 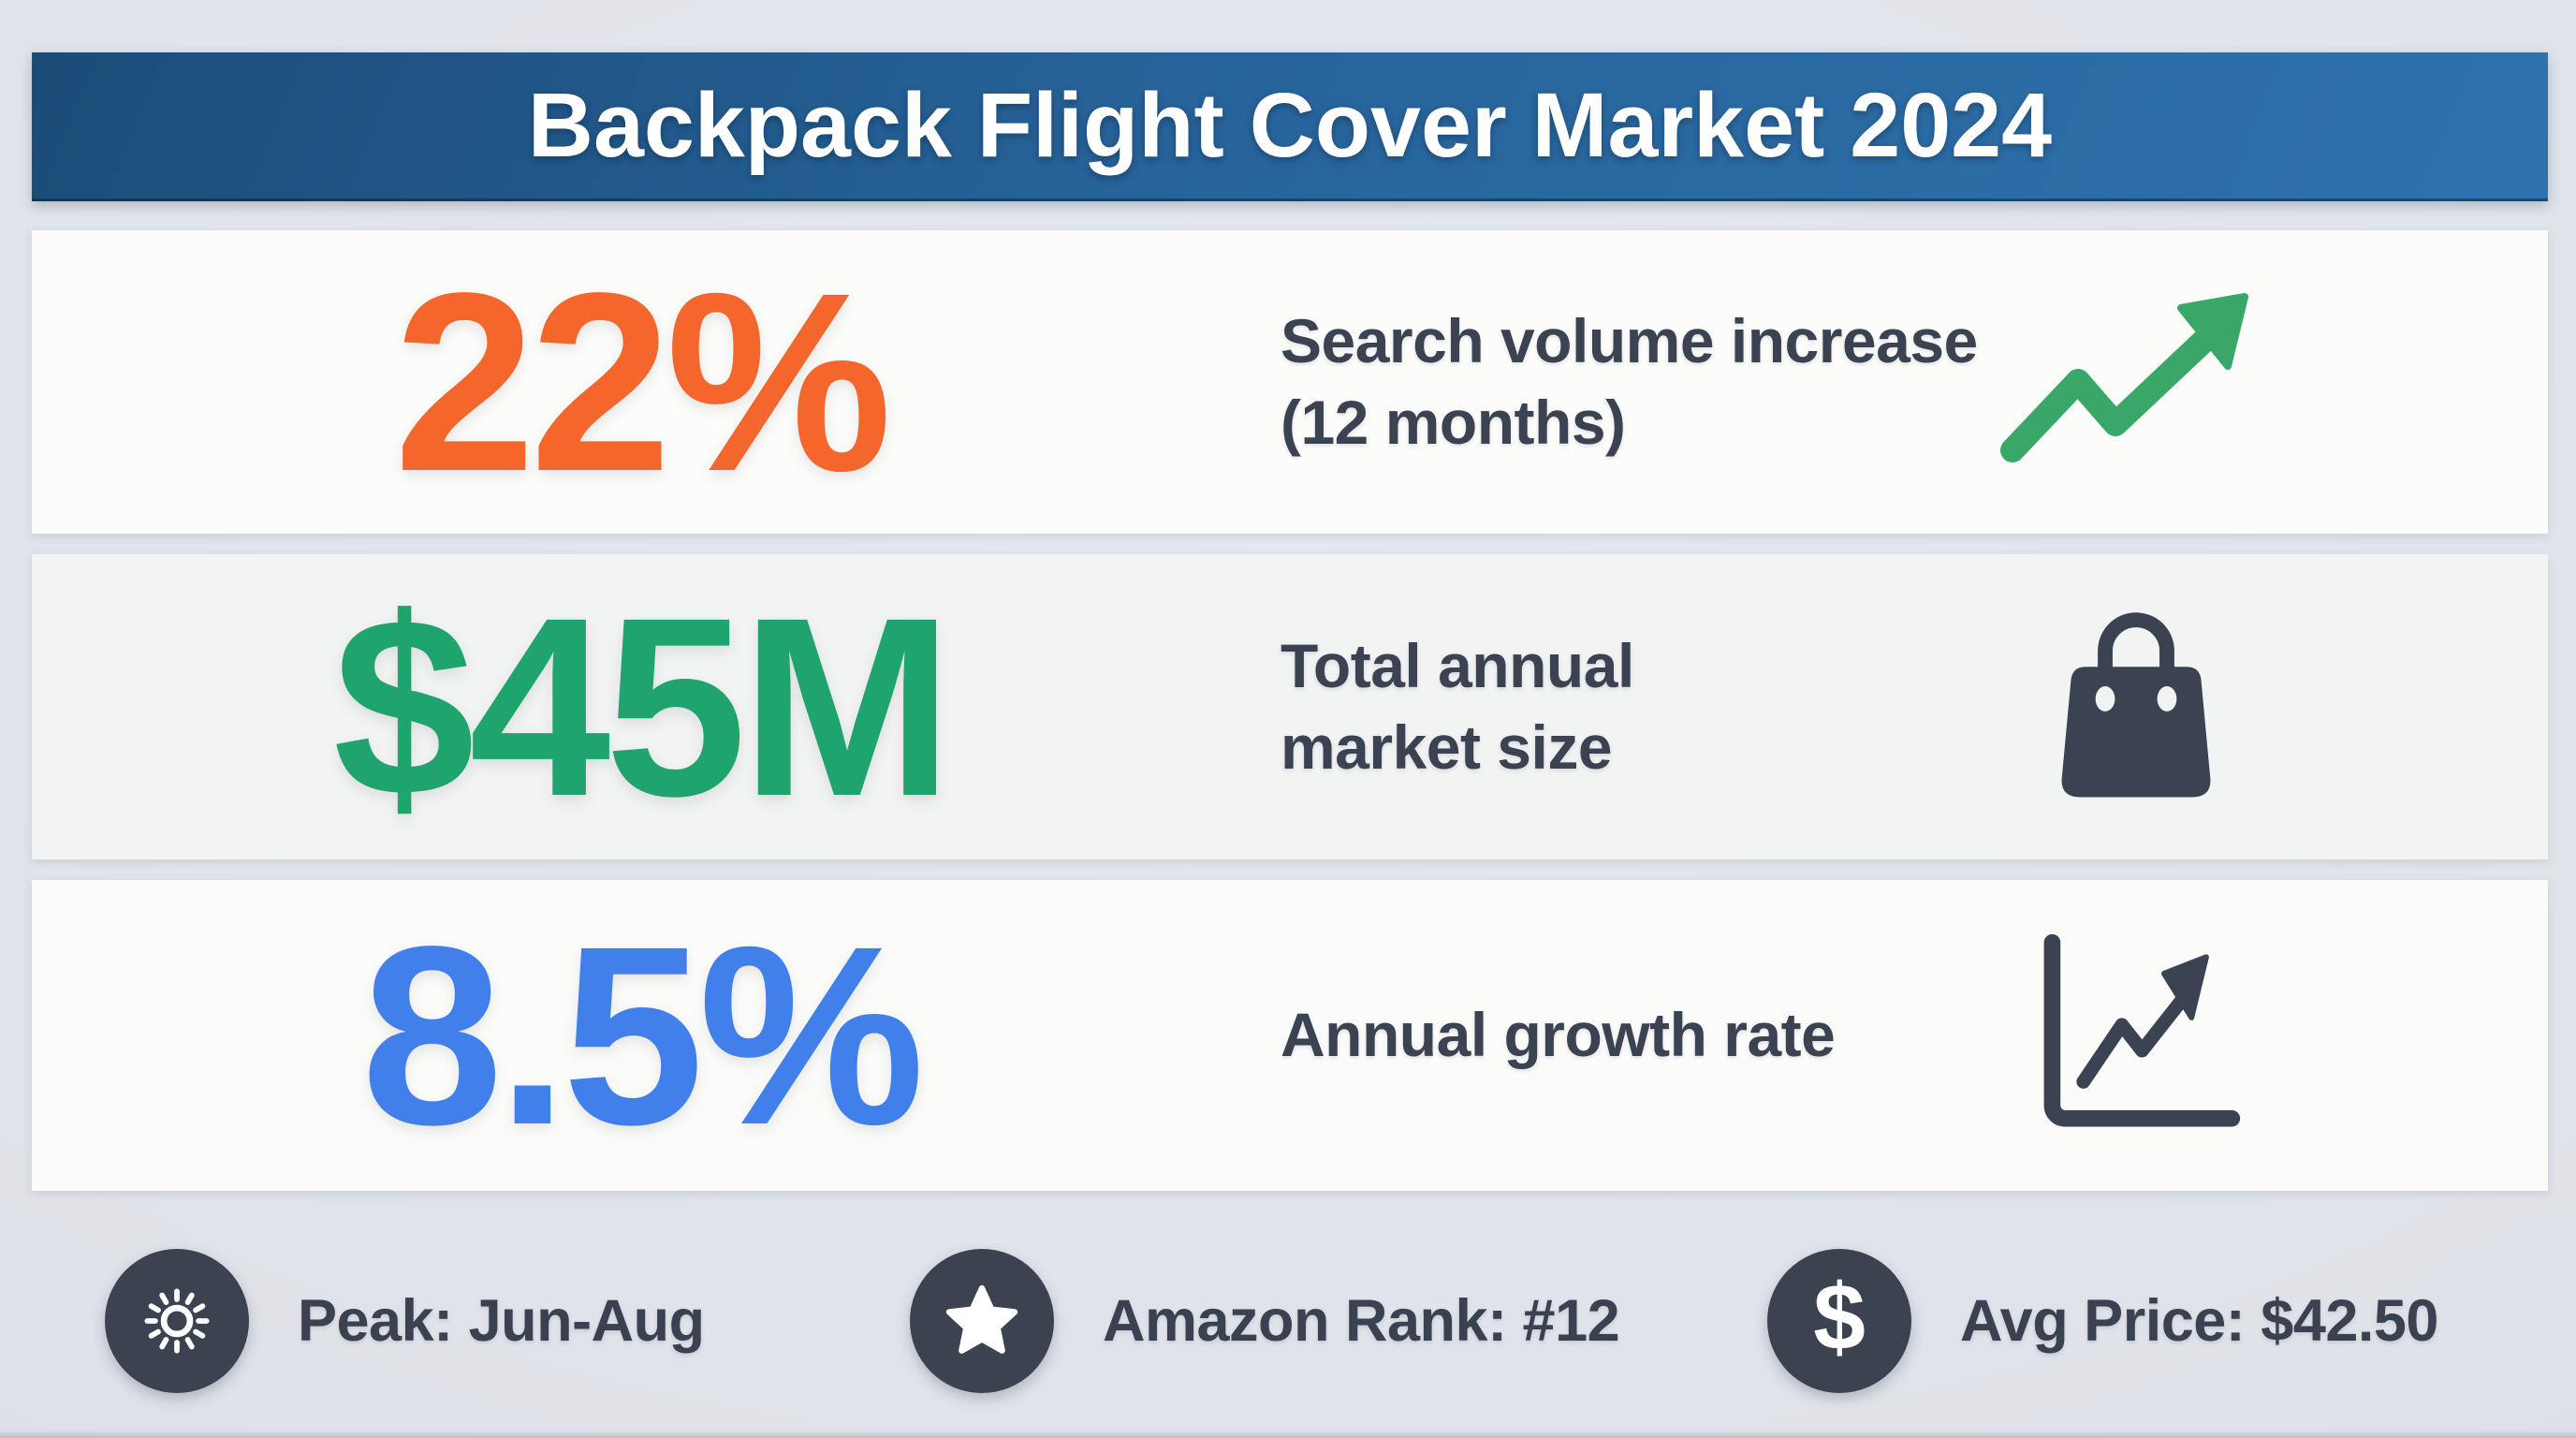 I want to click on star-icon, so click(x=981, y=1319).